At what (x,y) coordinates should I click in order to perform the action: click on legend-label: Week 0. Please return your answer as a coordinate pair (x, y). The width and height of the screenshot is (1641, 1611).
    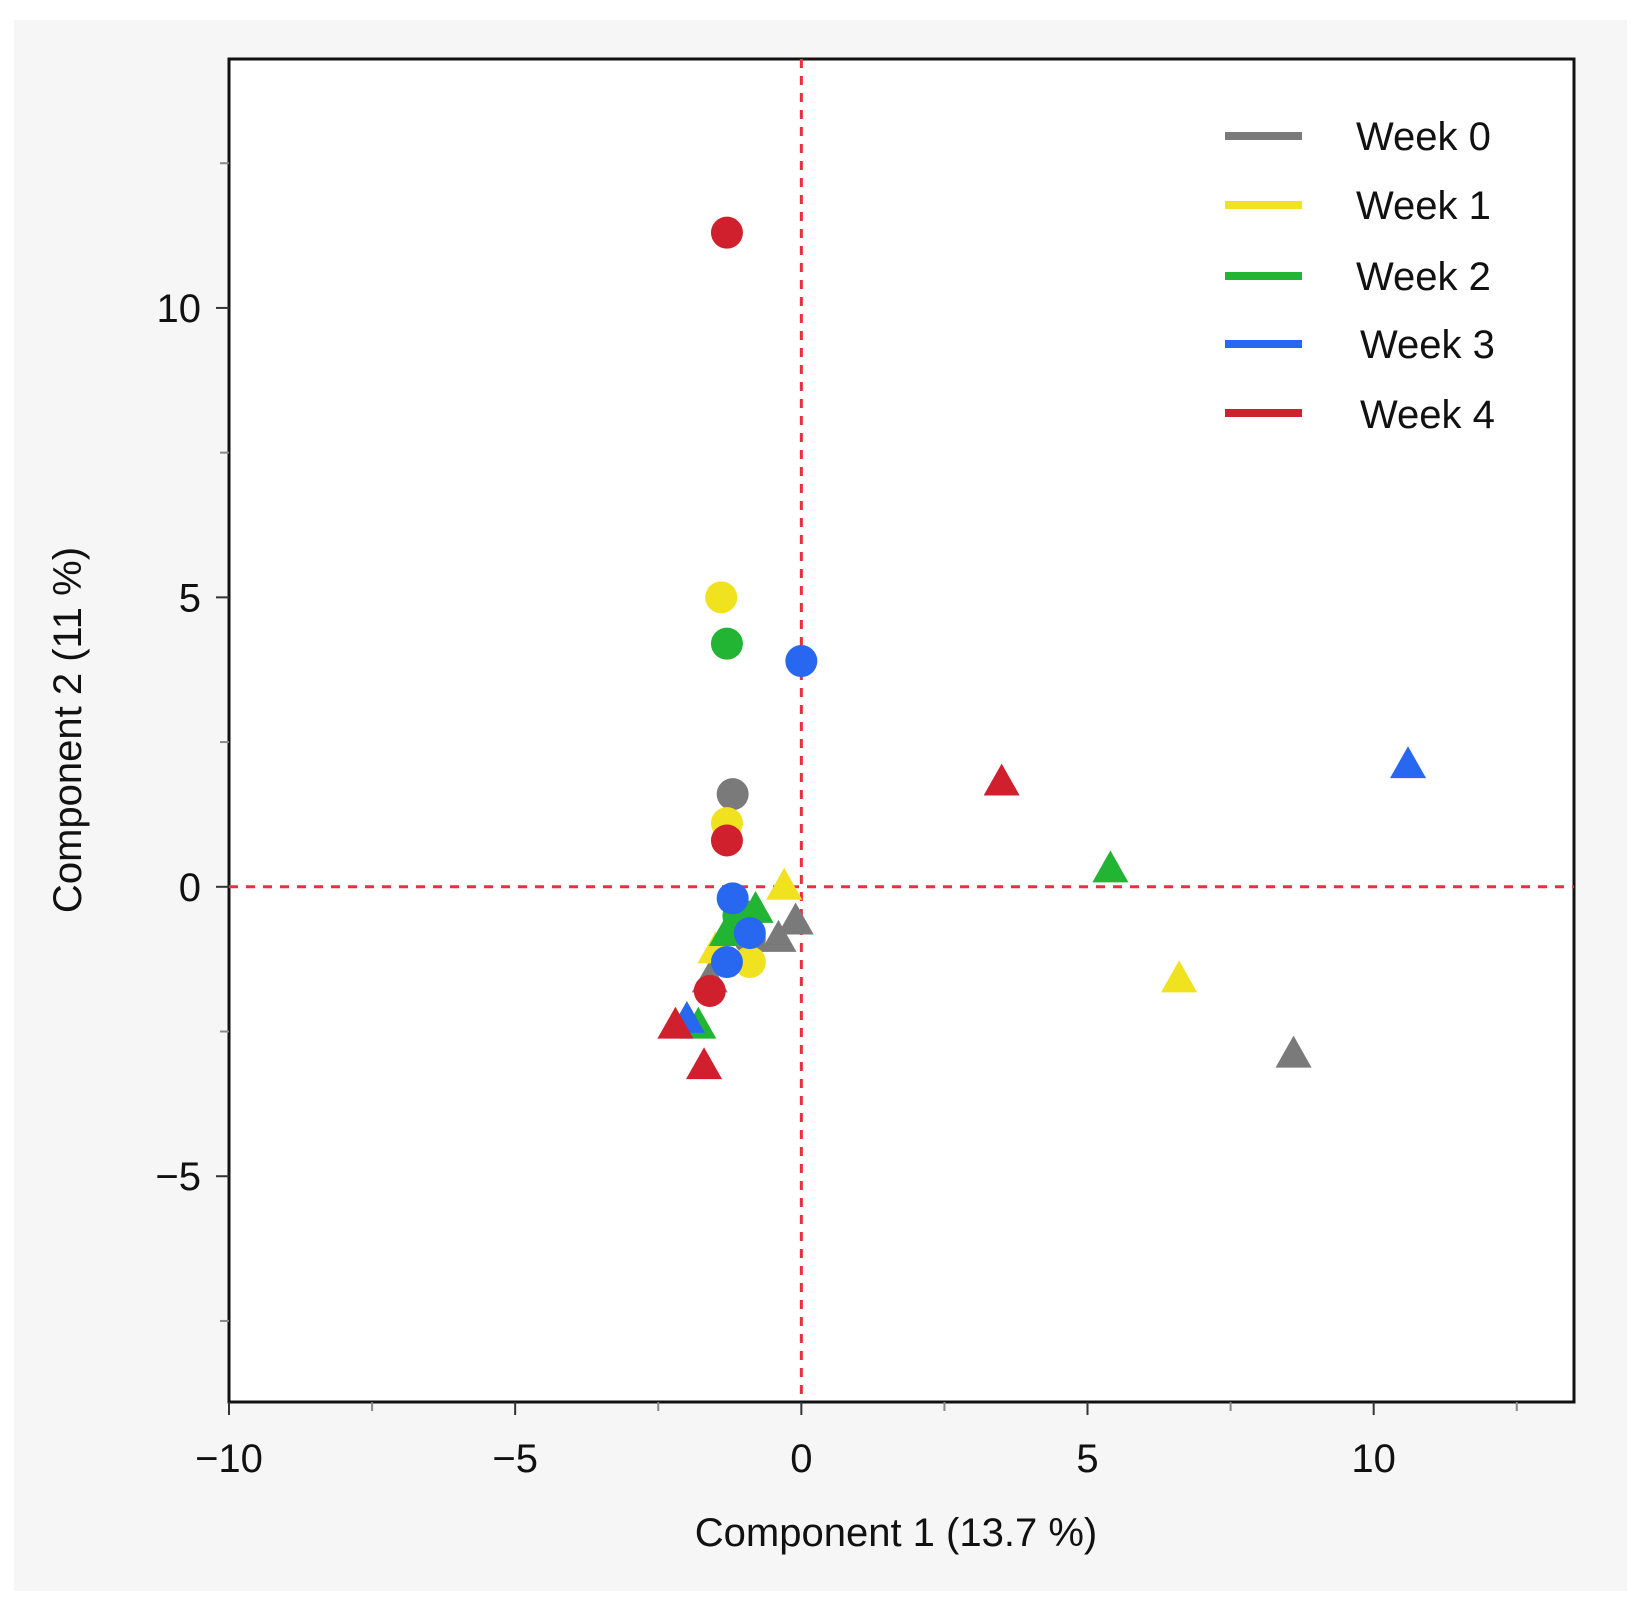
    Looking at the image, I should click on (1423, 137).